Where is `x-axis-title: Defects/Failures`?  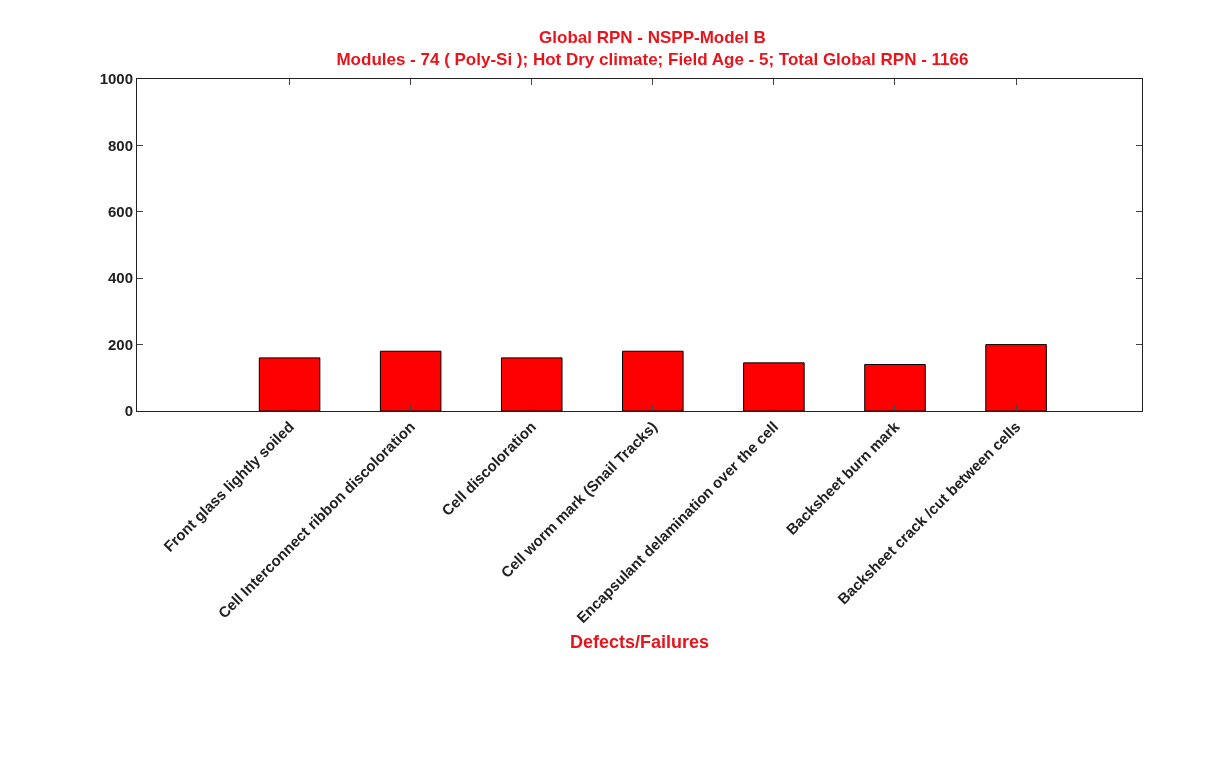 x-axis-title: Defects/Failures is located at coordinates (639, 642).